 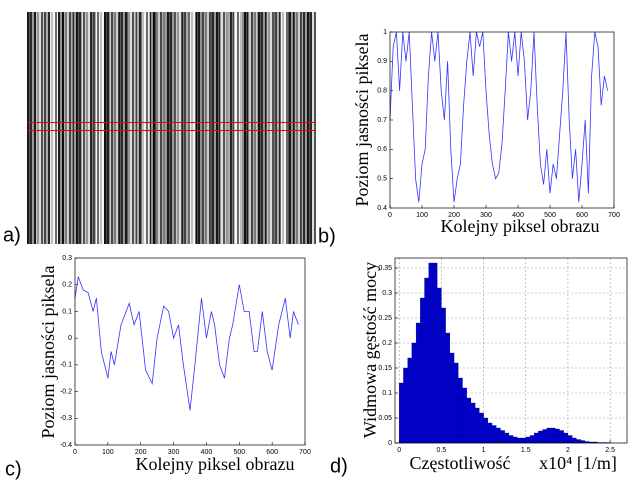 I want to click on panel-label: c), so click(x=13, y=469).